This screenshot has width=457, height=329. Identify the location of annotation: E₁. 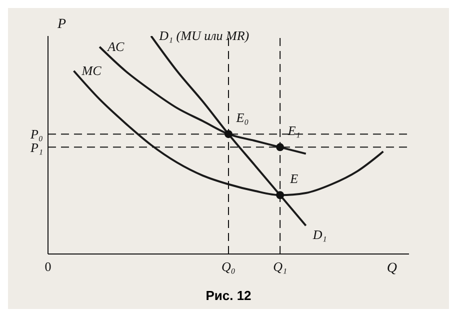
(293, 130).